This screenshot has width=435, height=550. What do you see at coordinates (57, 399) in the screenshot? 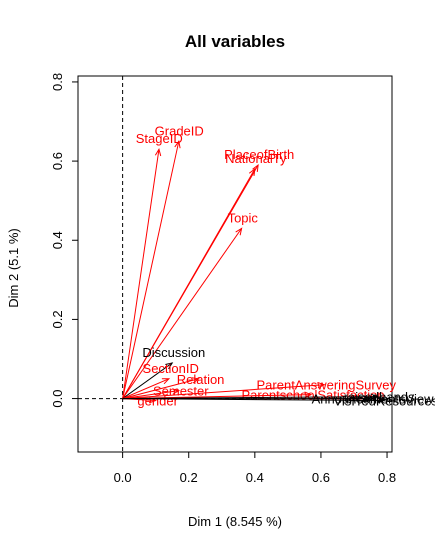
I see `y-tick-label: 0.0` at bounding box center [57, 399].